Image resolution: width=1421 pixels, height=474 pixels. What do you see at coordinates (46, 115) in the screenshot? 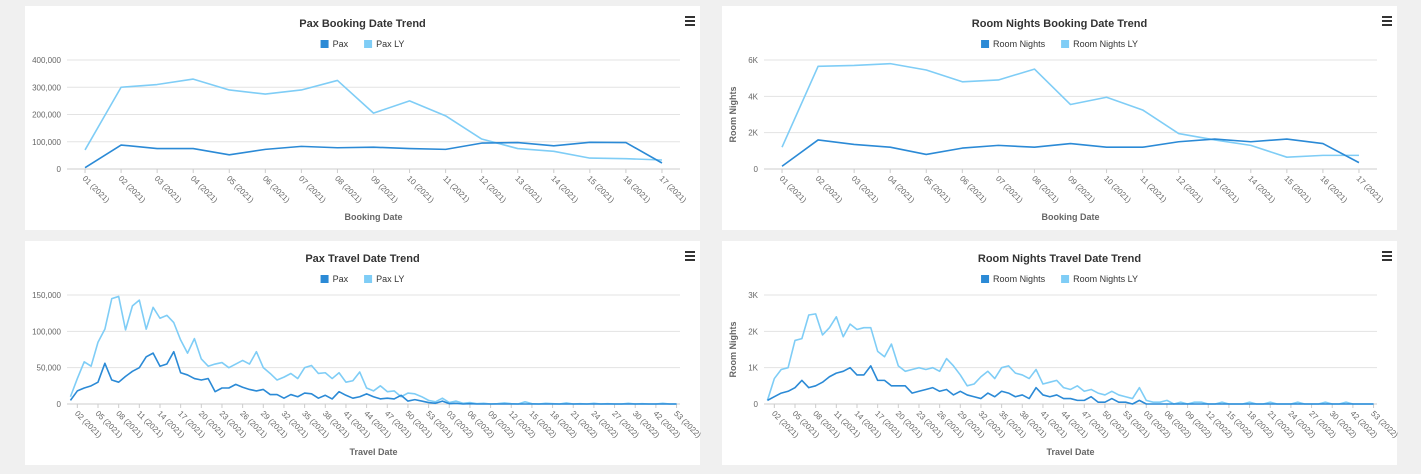
I see `y-tick-label: 200,000` at bounding box center [46, 115].